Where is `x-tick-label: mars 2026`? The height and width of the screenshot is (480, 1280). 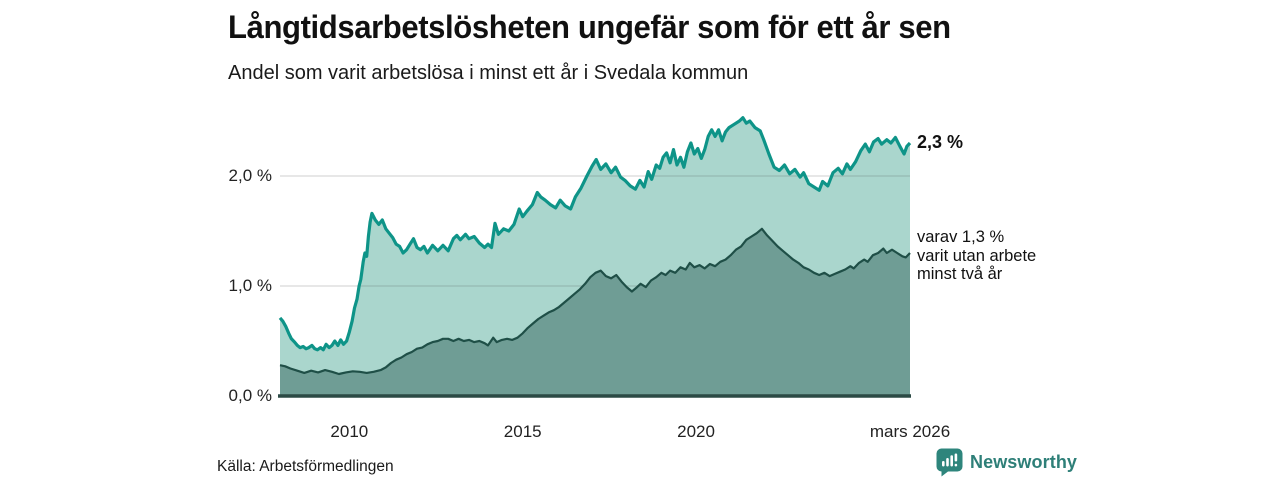
x-tick-label: mars 2026 is located at coordinates (910, 431).